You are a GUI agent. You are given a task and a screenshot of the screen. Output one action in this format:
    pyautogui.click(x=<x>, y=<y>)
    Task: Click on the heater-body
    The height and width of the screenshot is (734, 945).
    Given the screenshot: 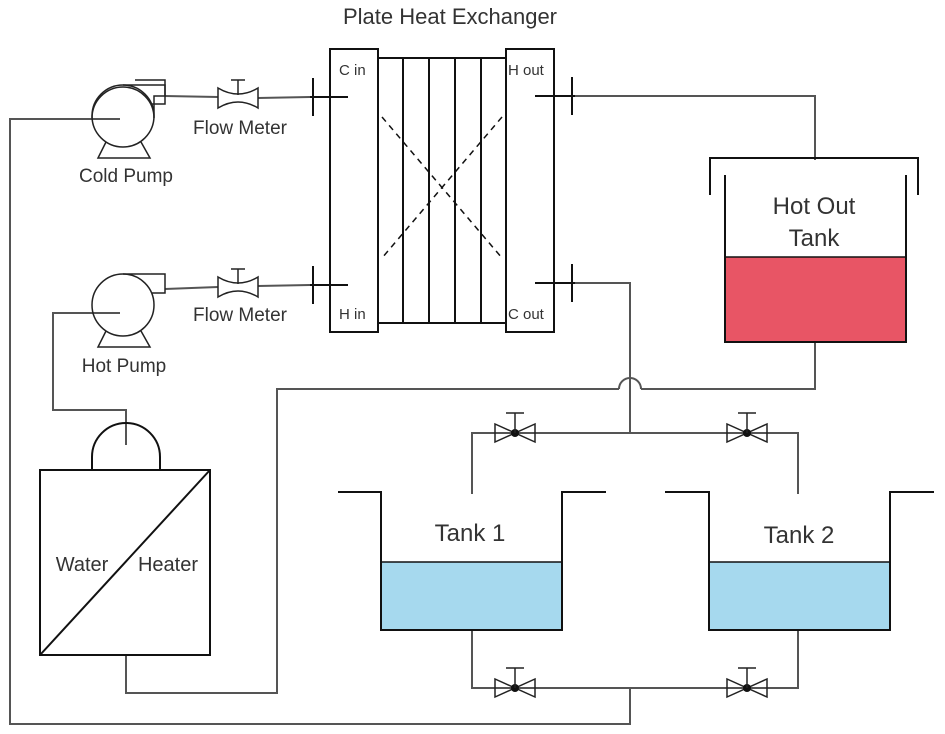 What is the action you would take?
    pyautogui.click(x=125, y=562)
    